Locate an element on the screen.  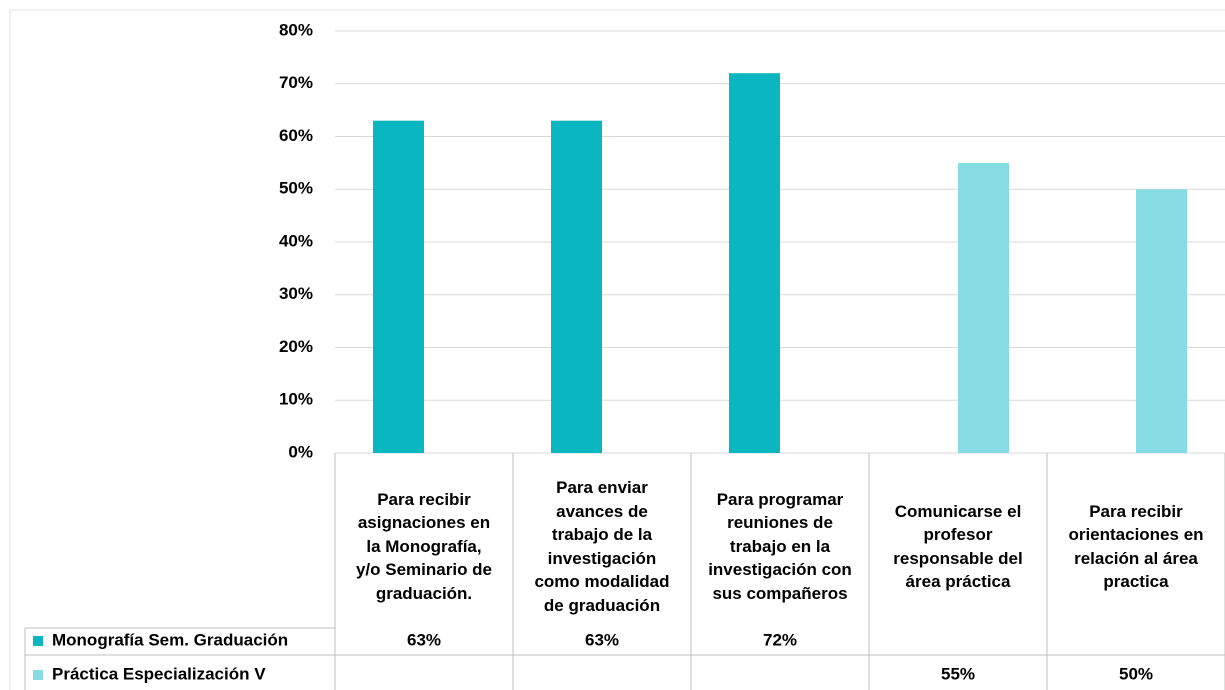
y-tick-label: 70% is located at coordinates (296, 82).